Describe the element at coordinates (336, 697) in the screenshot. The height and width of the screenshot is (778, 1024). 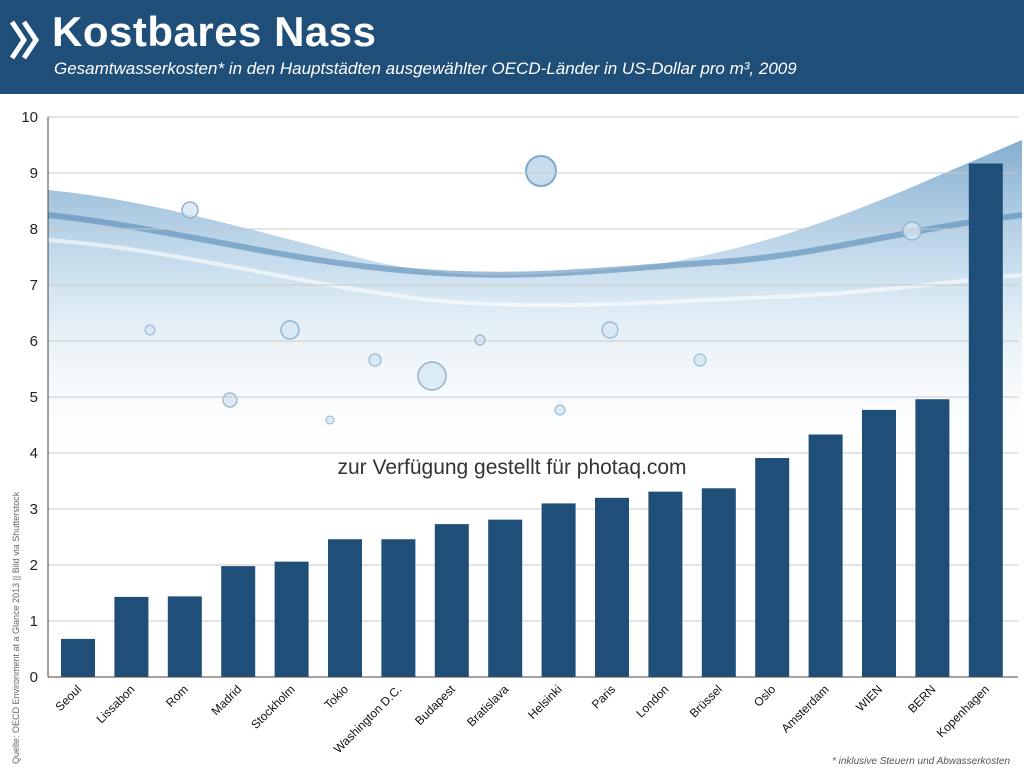
I see `x-tick-label: Tokio` at that location.